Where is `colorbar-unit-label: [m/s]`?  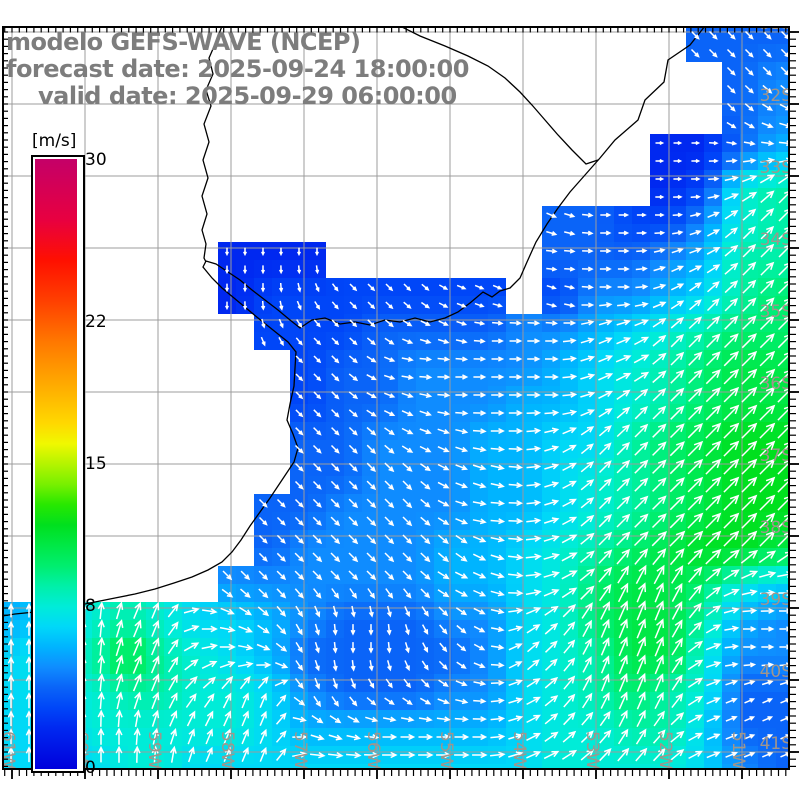 colorbar-unit-label: [m/s] is located at coordinates (54, 141).